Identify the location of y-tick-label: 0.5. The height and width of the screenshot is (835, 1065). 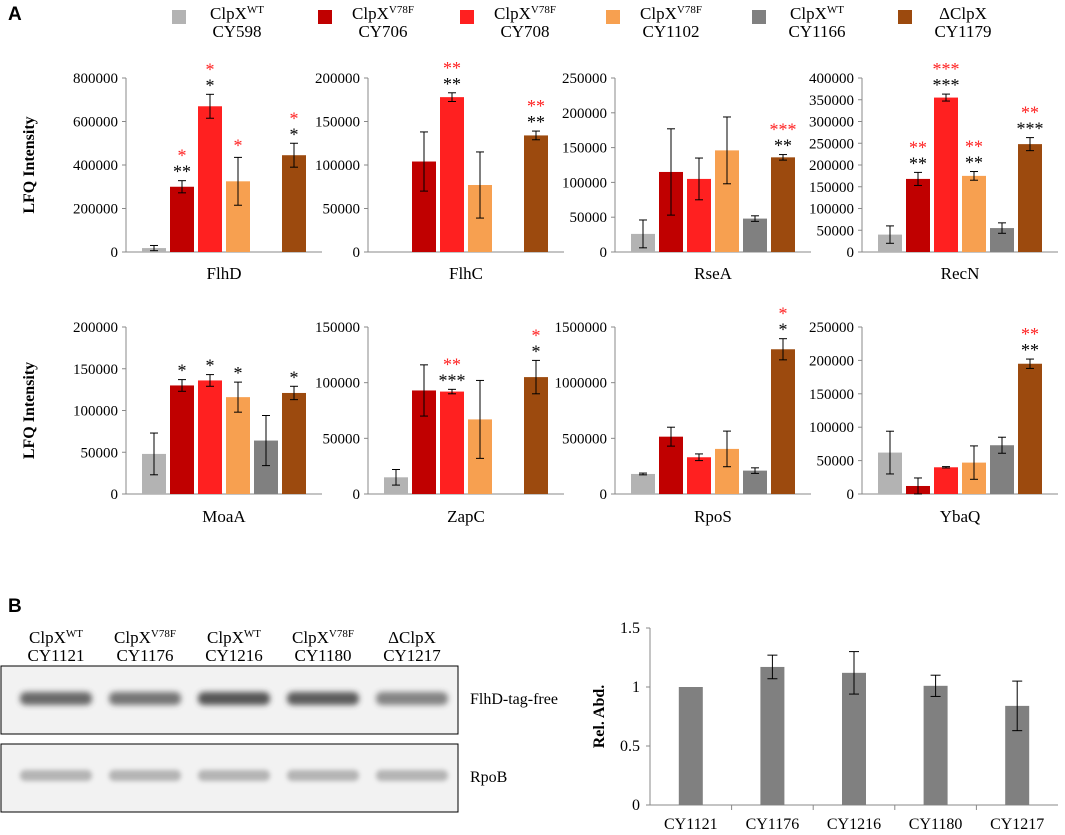
(630, 746).